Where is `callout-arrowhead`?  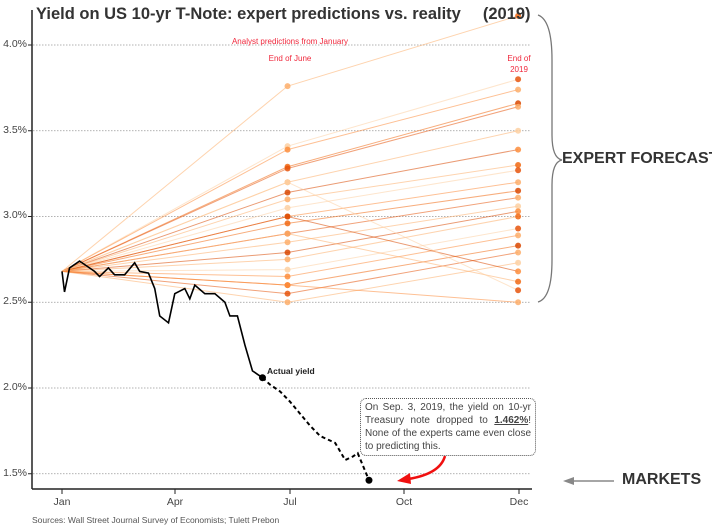 callout-arrowhead is located at coordinates (404, 478).